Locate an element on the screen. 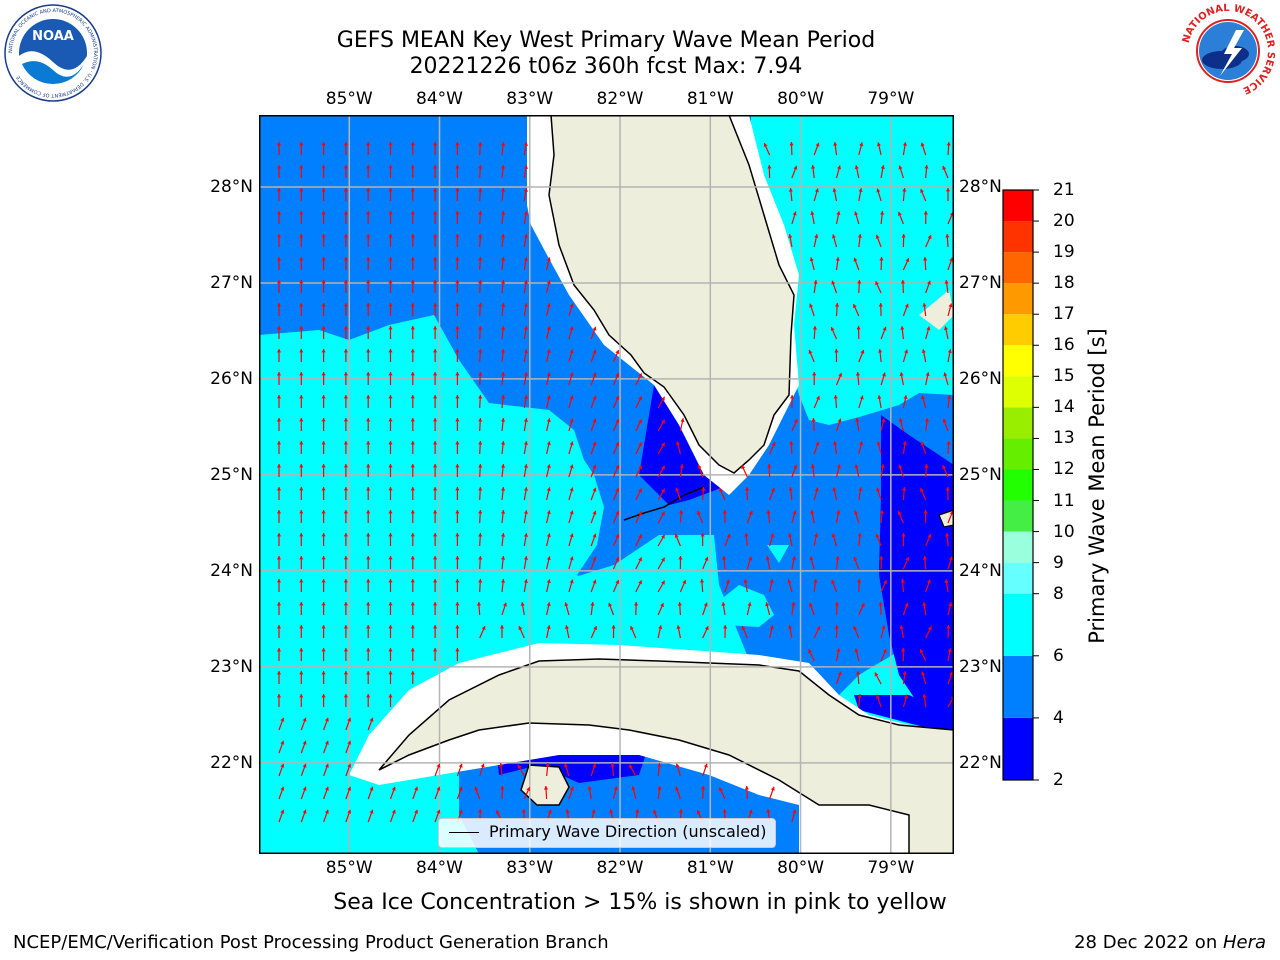 The width and height of the screenshot is (1280, 960). bahamas-land is located at coordinates (946, 518).